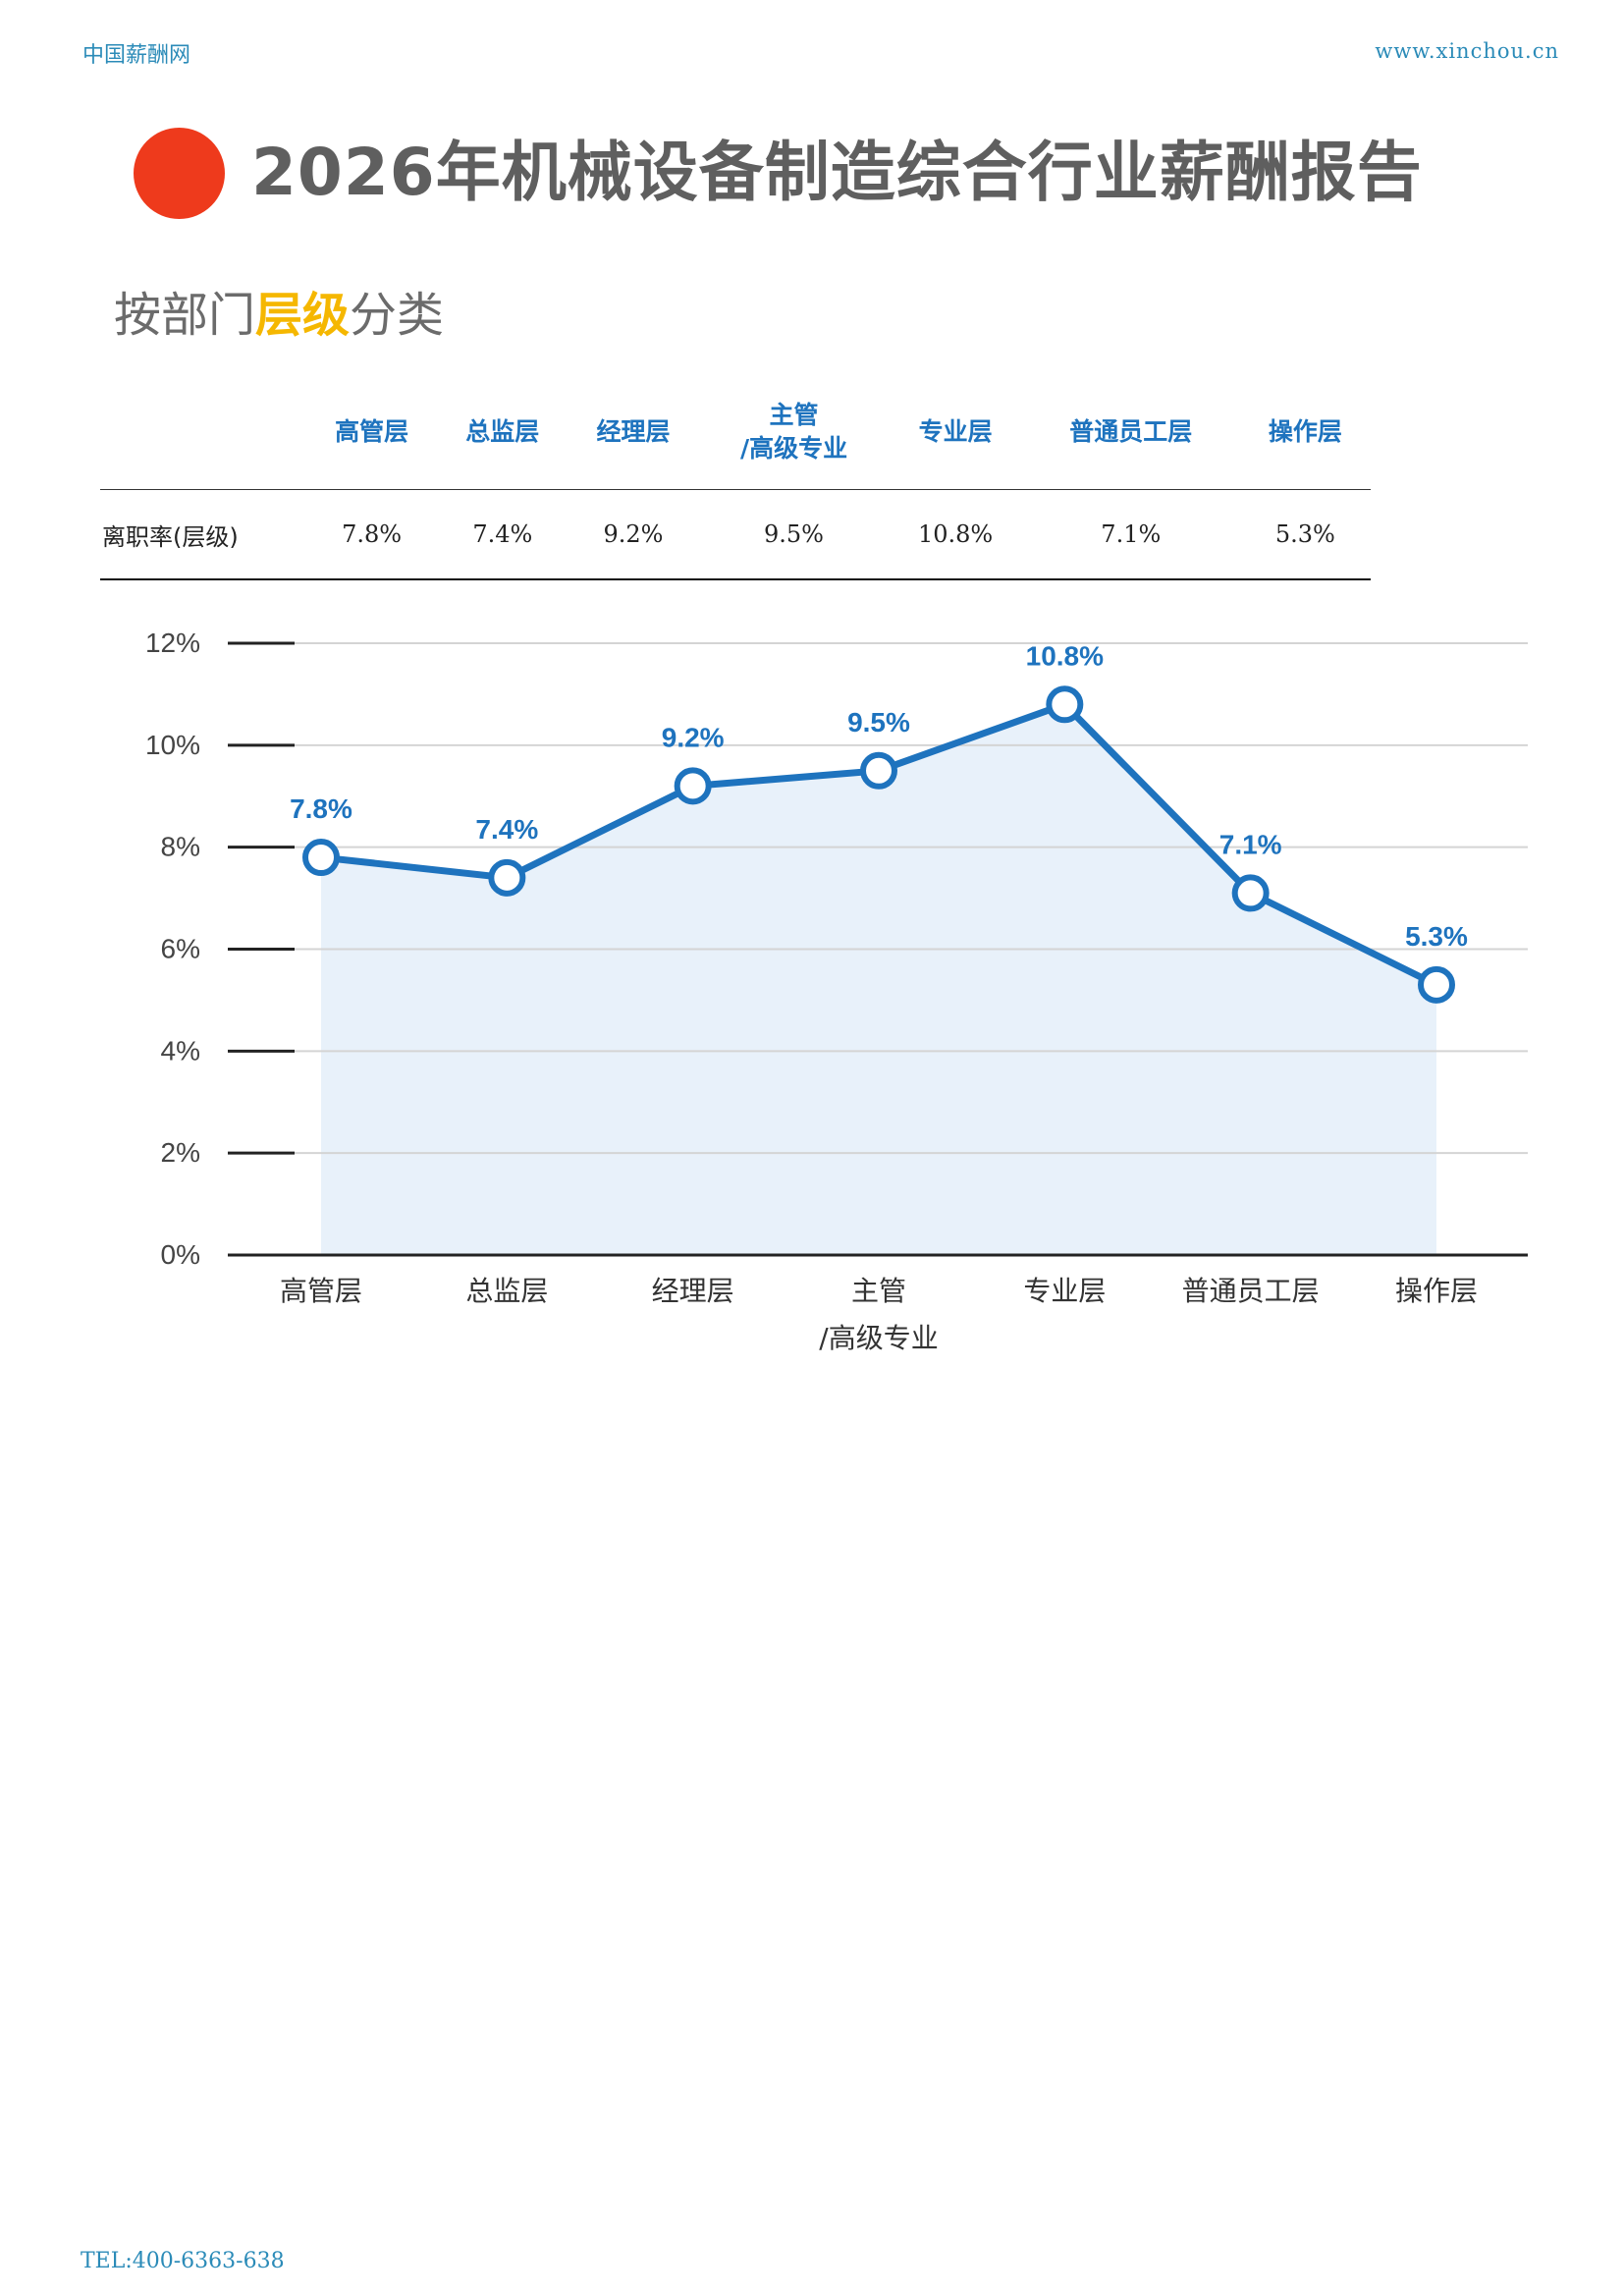 The width and height of the screenshot is (1624, 2296). I want to click on table-header-corner, so click(203, 432).